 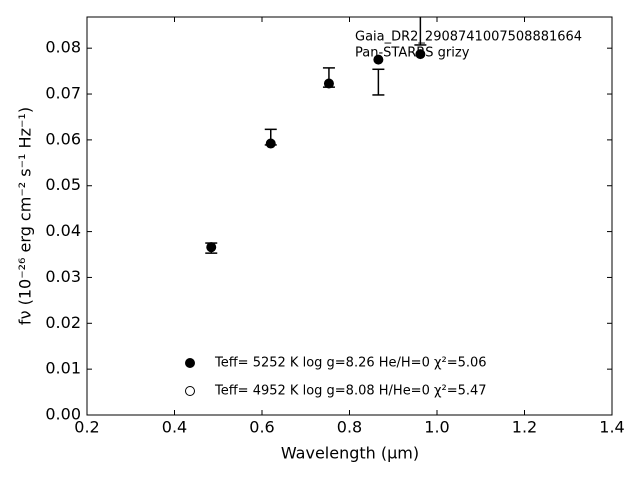 What do you see at coordinates (63, 230) in the screenshot?
I see `y-tick-label: 0.04` at bounding box center [63, 230].